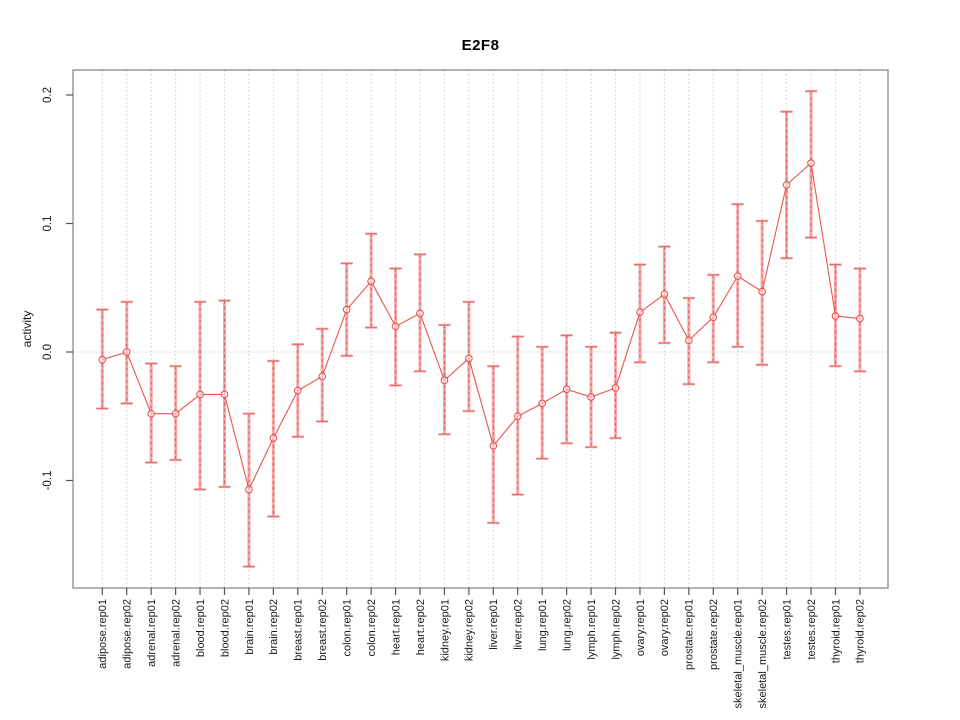 The image size is (960, 720). I want to click on x-tick-label: blood.rep01, so click(201, 628).